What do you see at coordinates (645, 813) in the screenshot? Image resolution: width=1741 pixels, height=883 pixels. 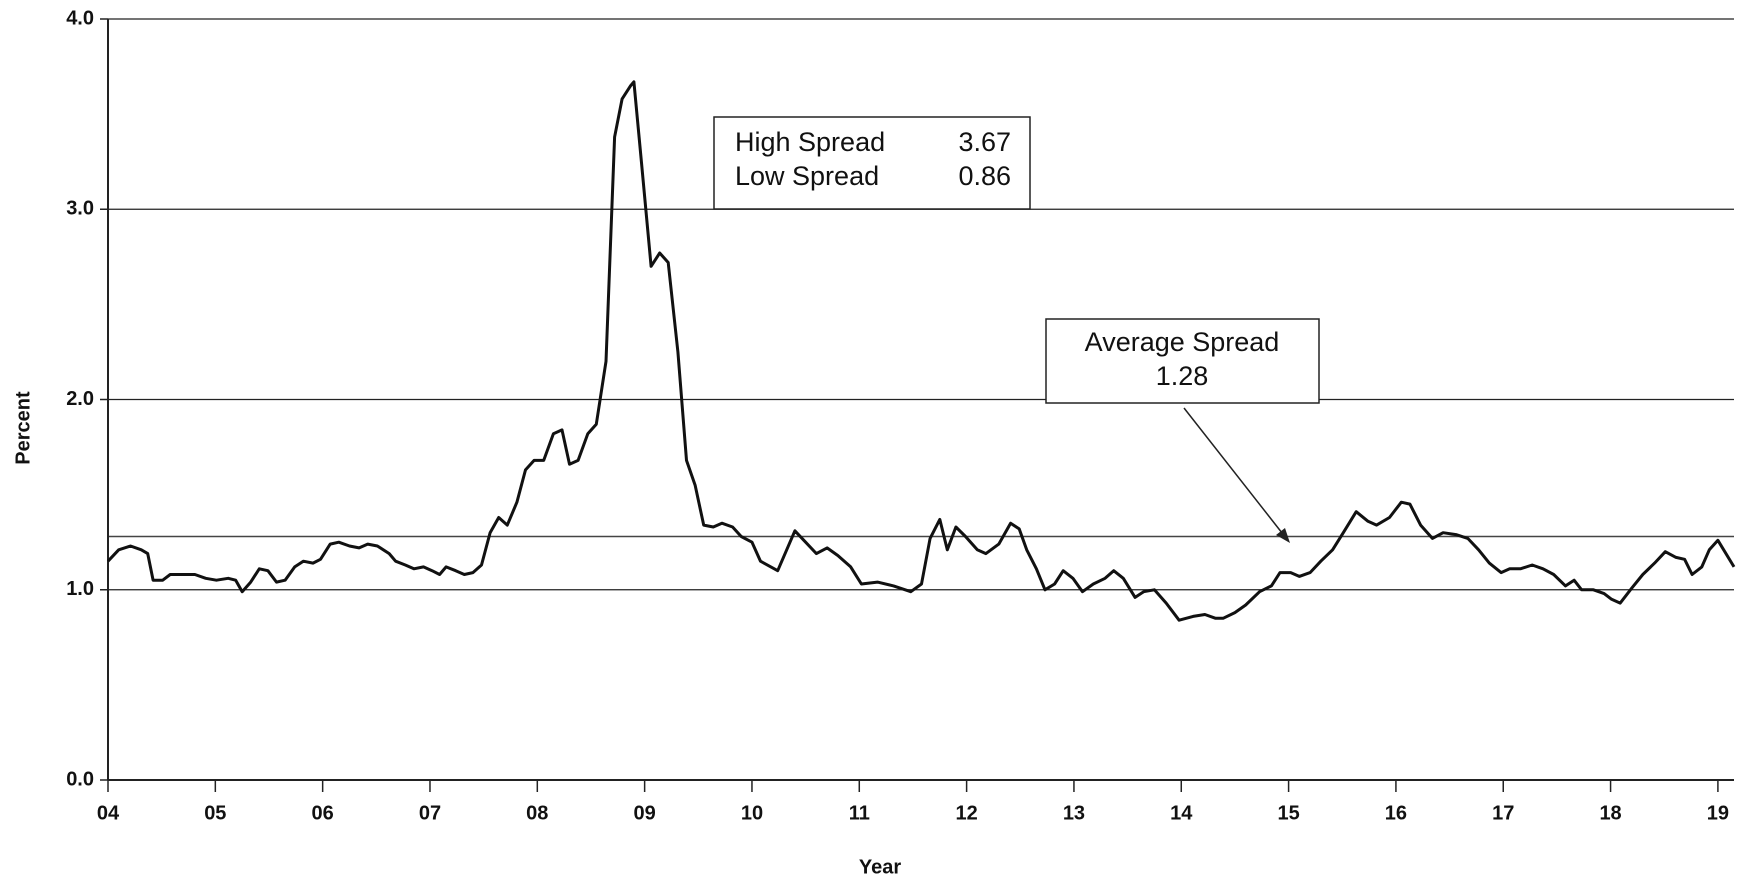 I see `x-tick-label: 09` at bounding box center [645, 813].